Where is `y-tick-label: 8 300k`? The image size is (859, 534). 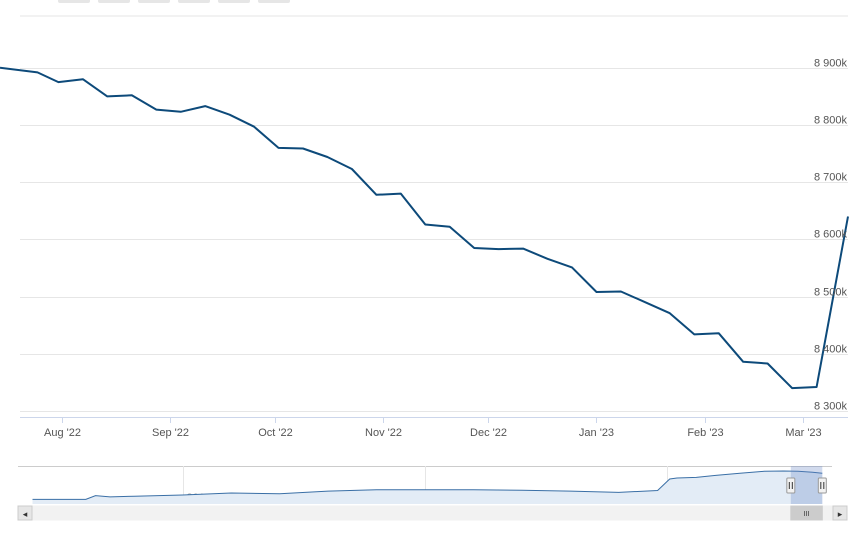
y-tick-label: 8 300k is located at coordinates (831, 407).